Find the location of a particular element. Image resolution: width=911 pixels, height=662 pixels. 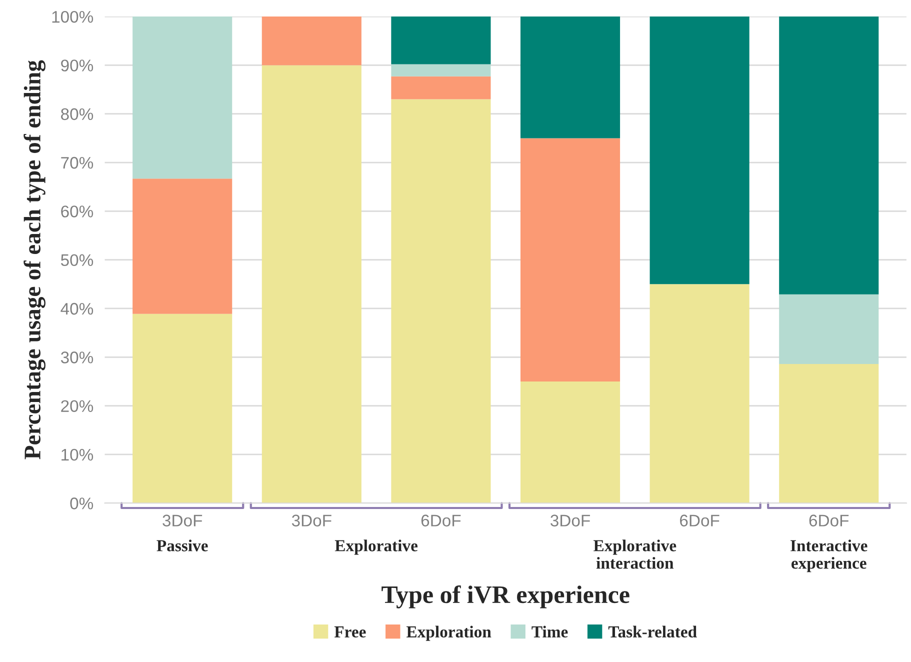

x-axis-title: Type of iVR experience is located at coordinates (506, 596).